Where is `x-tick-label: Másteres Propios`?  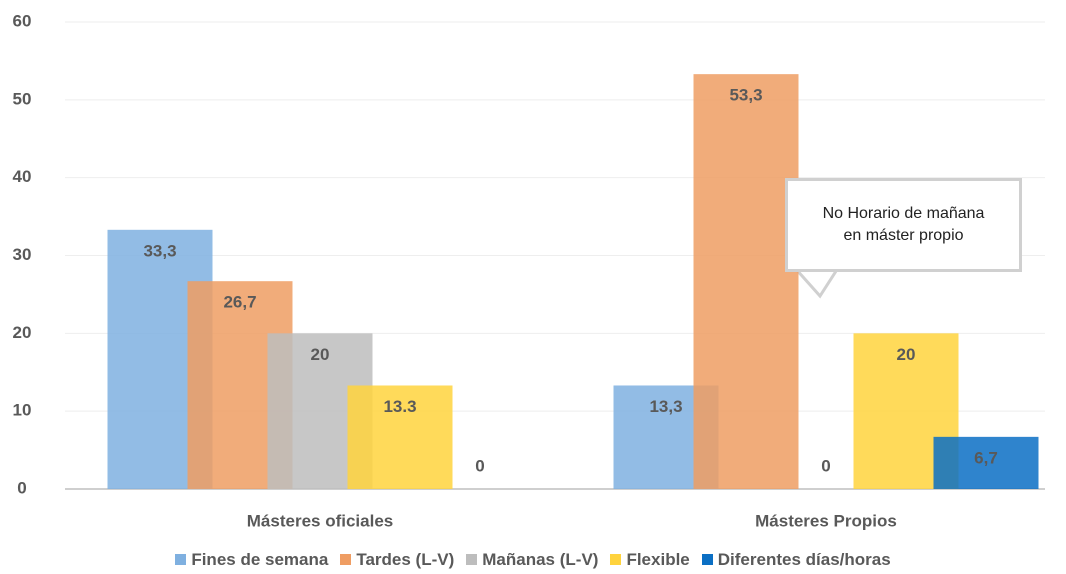 x-tick-label: Másteres Propios is located at coordinates (826, 520).